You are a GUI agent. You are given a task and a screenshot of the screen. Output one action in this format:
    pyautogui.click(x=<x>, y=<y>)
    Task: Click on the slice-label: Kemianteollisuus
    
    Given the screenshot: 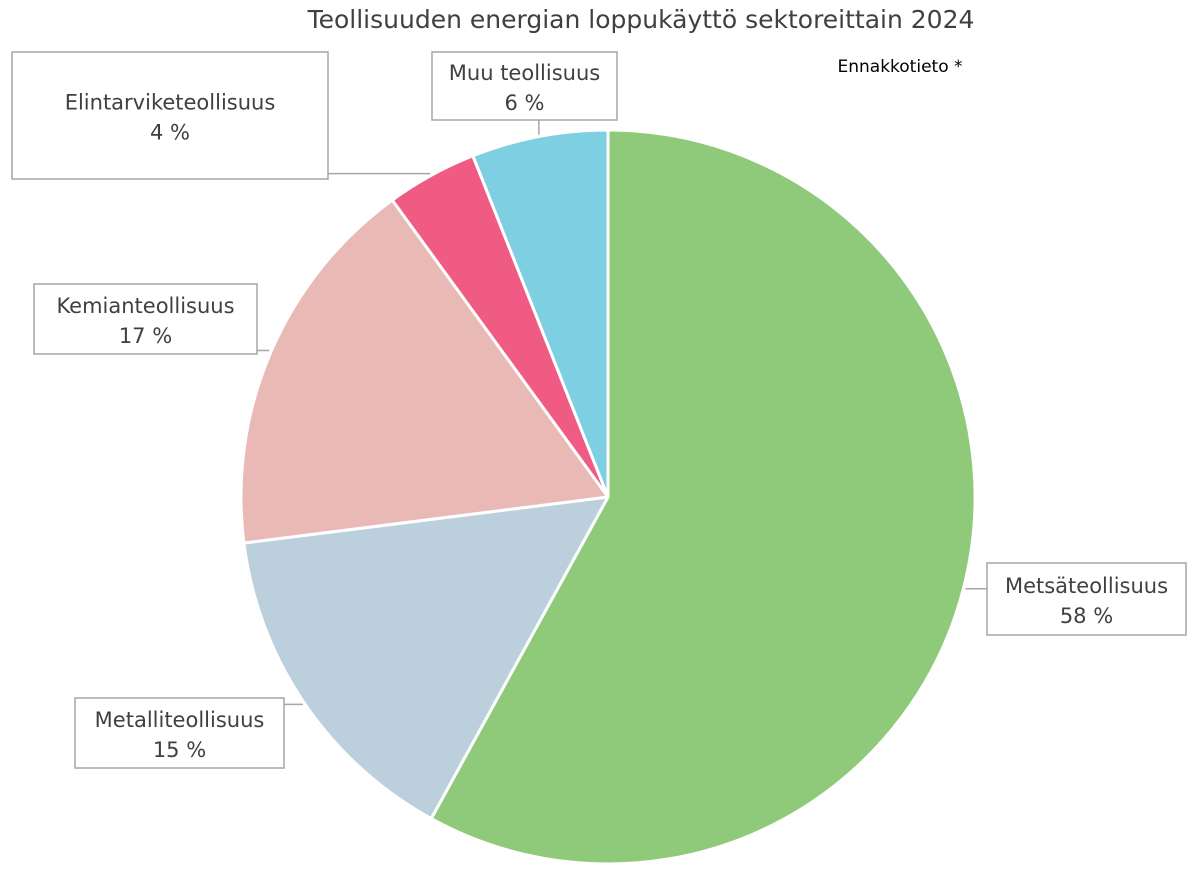 What is the action you would take?
    pyautogui.click(x=145, y=306)
    